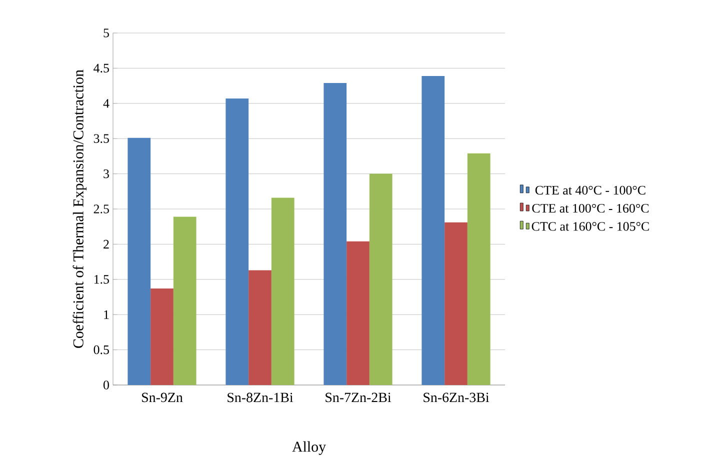 Image resolution: width=711 pixels, height=460 pixels. What do you see at coordinates (106, 33) in the screenshot?
I see `y-tick-label: 5` at bounding box center [106, 33].